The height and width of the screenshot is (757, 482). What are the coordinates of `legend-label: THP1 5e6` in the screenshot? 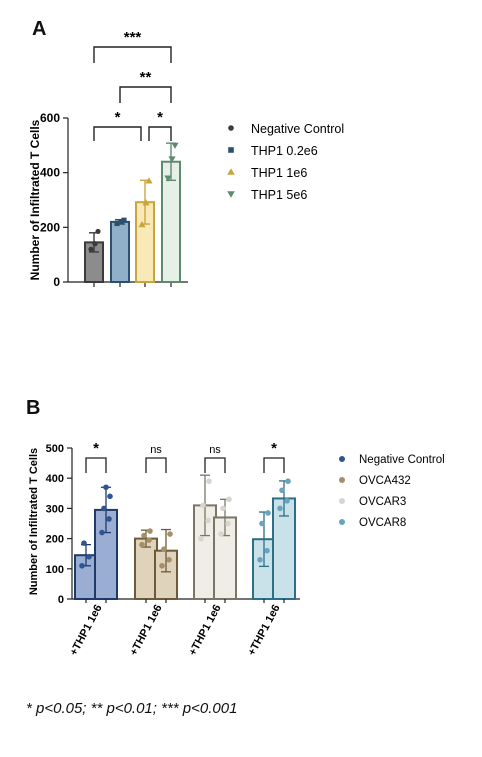 It's located at (279, 195).